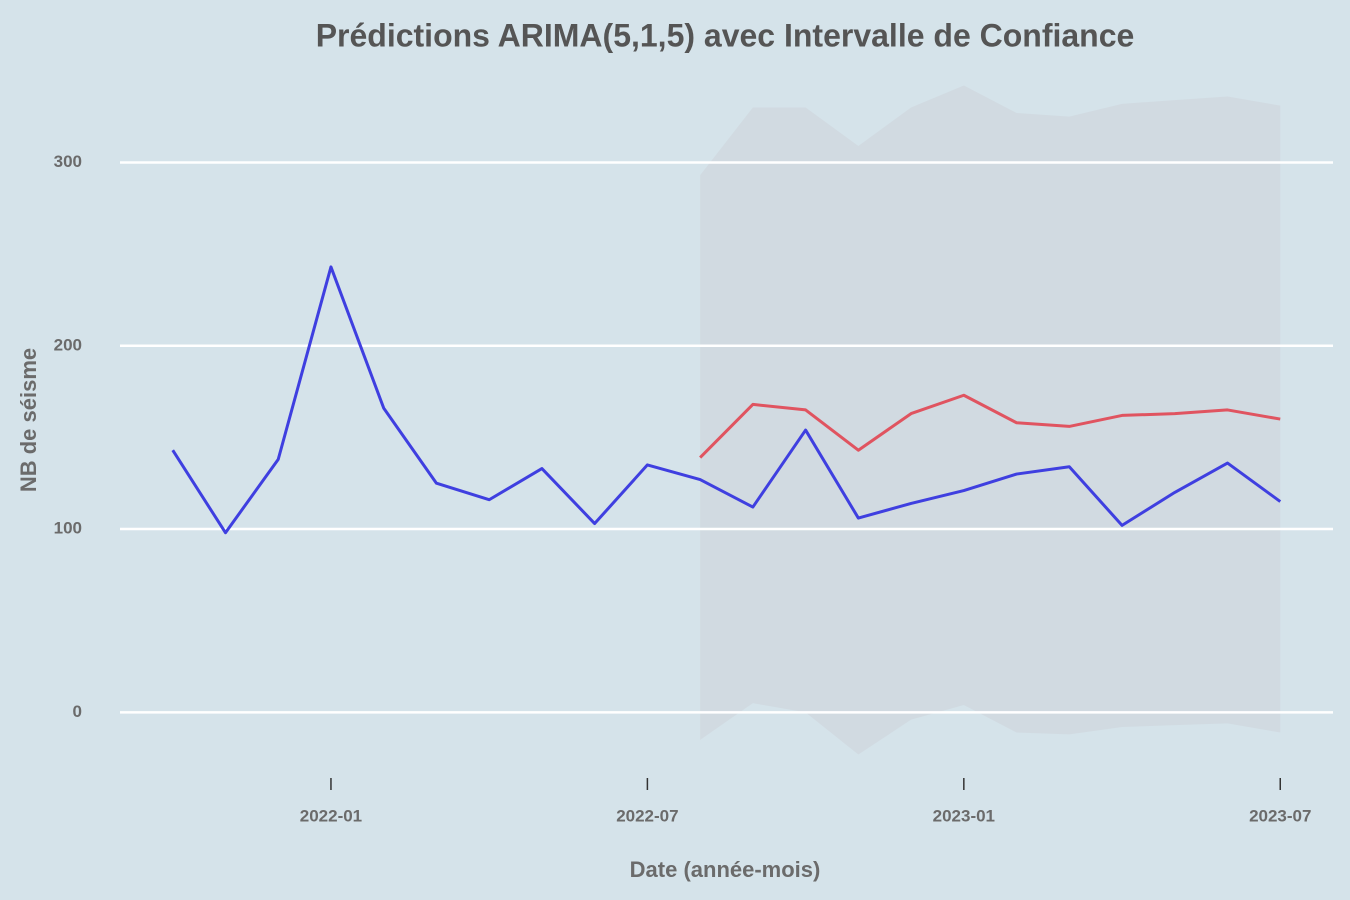  I want to click on x-tick-label: 2022-07, so click(647, 815).